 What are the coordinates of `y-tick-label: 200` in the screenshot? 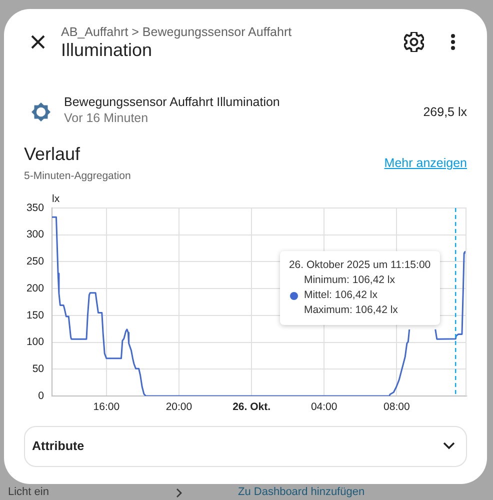 It's located at (35, 288).